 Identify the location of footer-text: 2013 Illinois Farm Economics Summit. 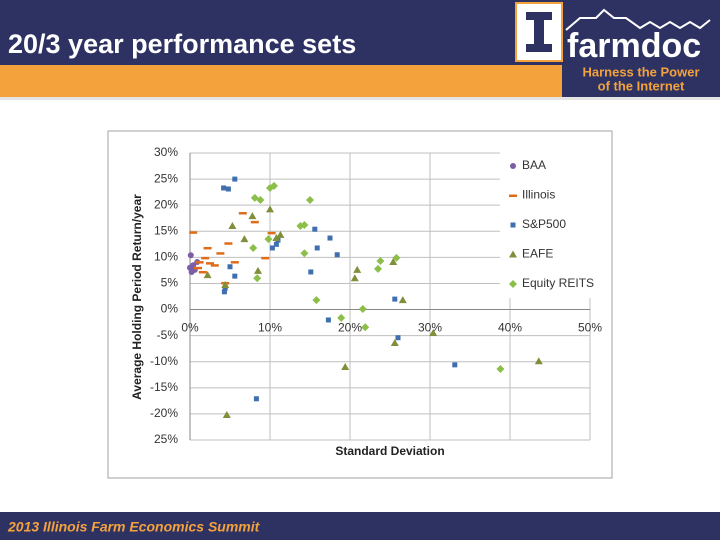
(134, 527).